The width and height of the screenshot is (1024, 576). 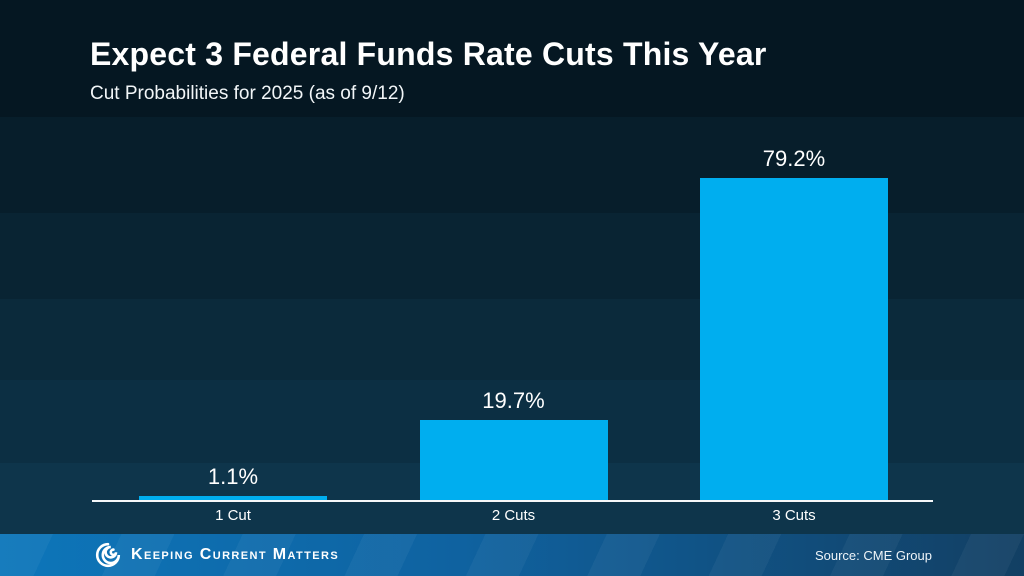 I want to click on x-axis-tick-label: 1 Cut, so click(x=233, y=515).